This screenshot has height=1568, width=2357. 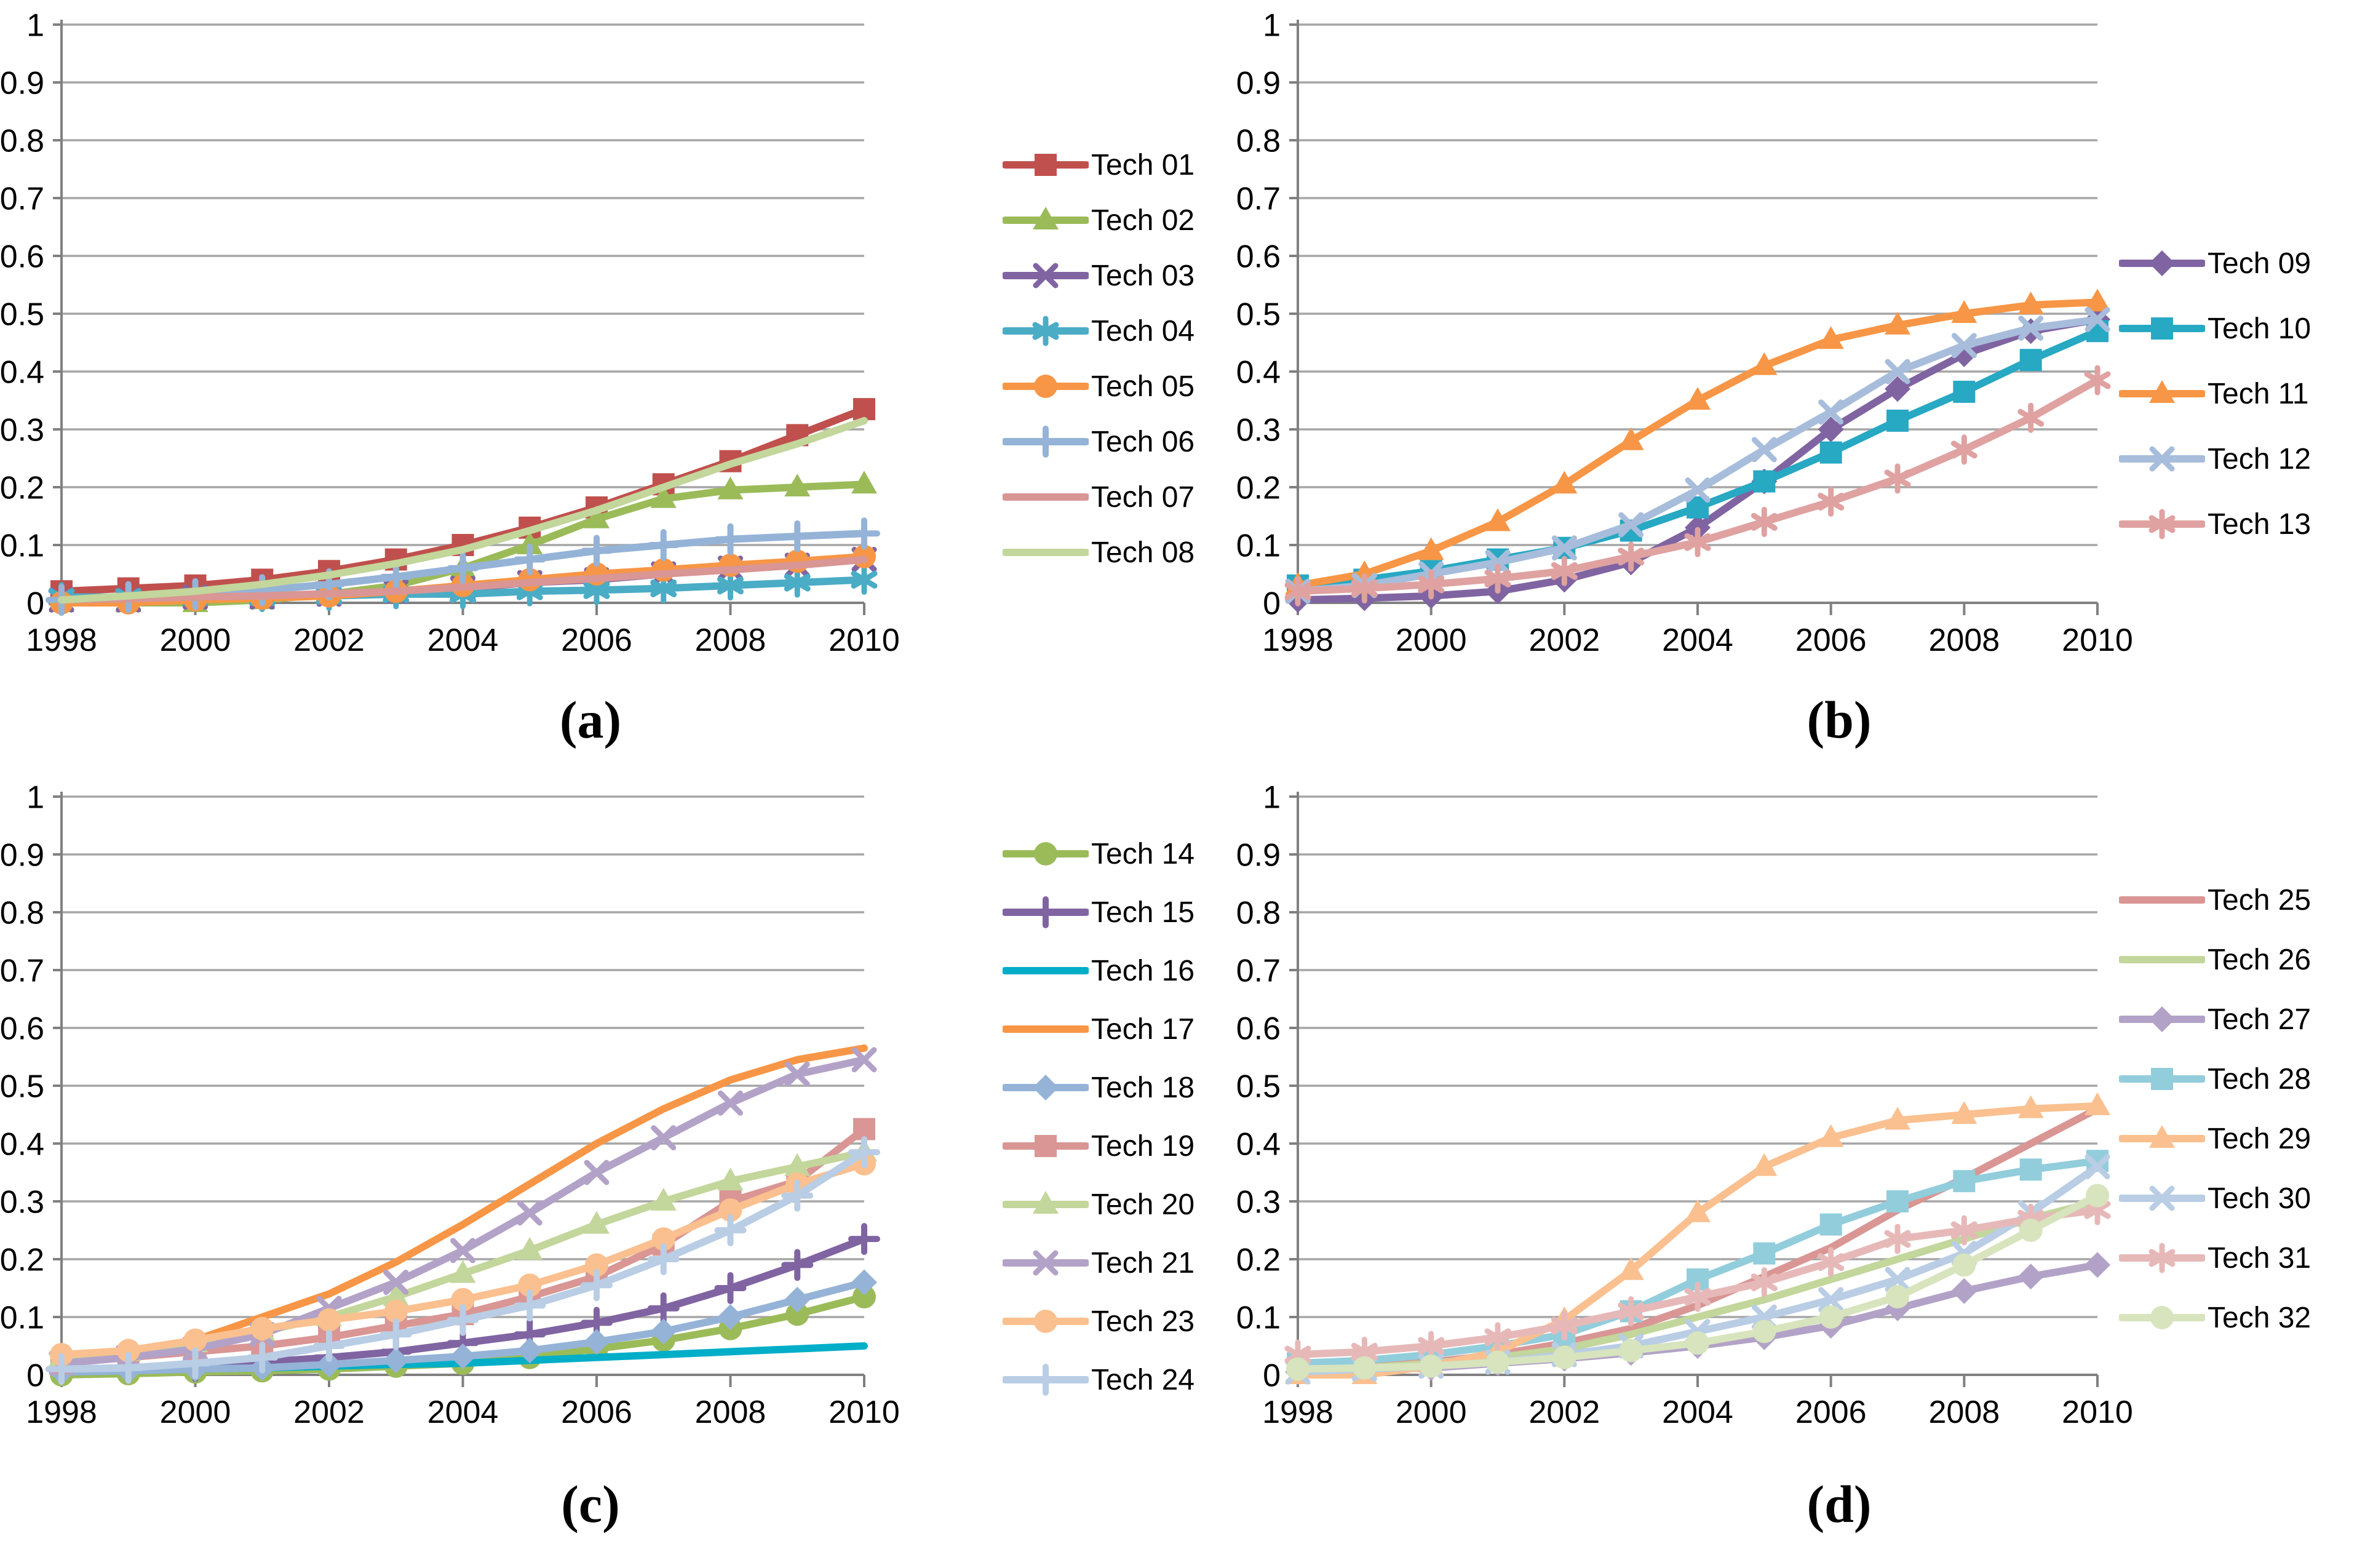 What do you see at coordinates (2258, 394) in the screenshot?
I see `legend-label: Tech 11` at bounding box center [2258, 394].